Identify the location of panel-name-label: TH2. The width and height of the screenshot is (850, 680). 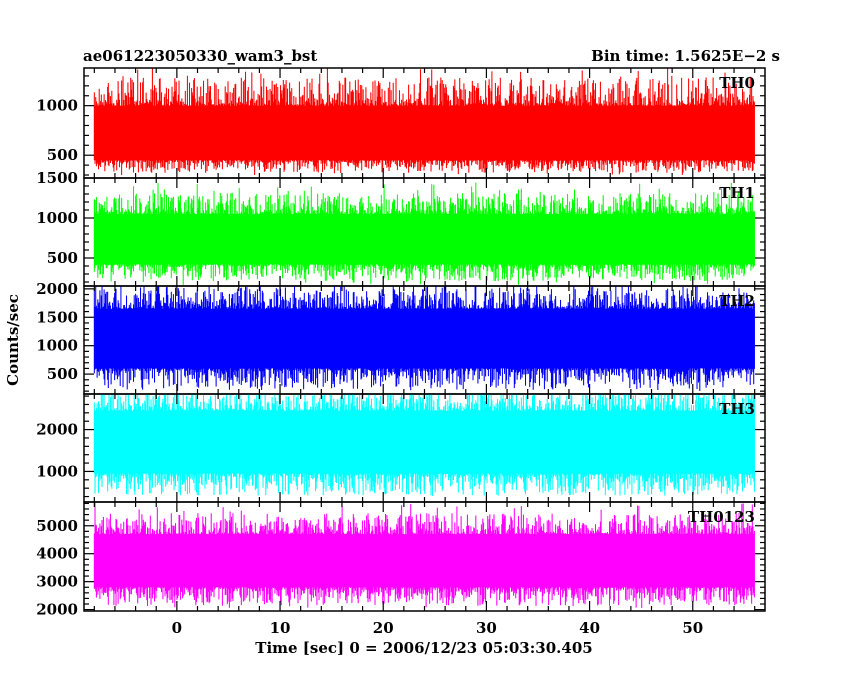
(737, 301).